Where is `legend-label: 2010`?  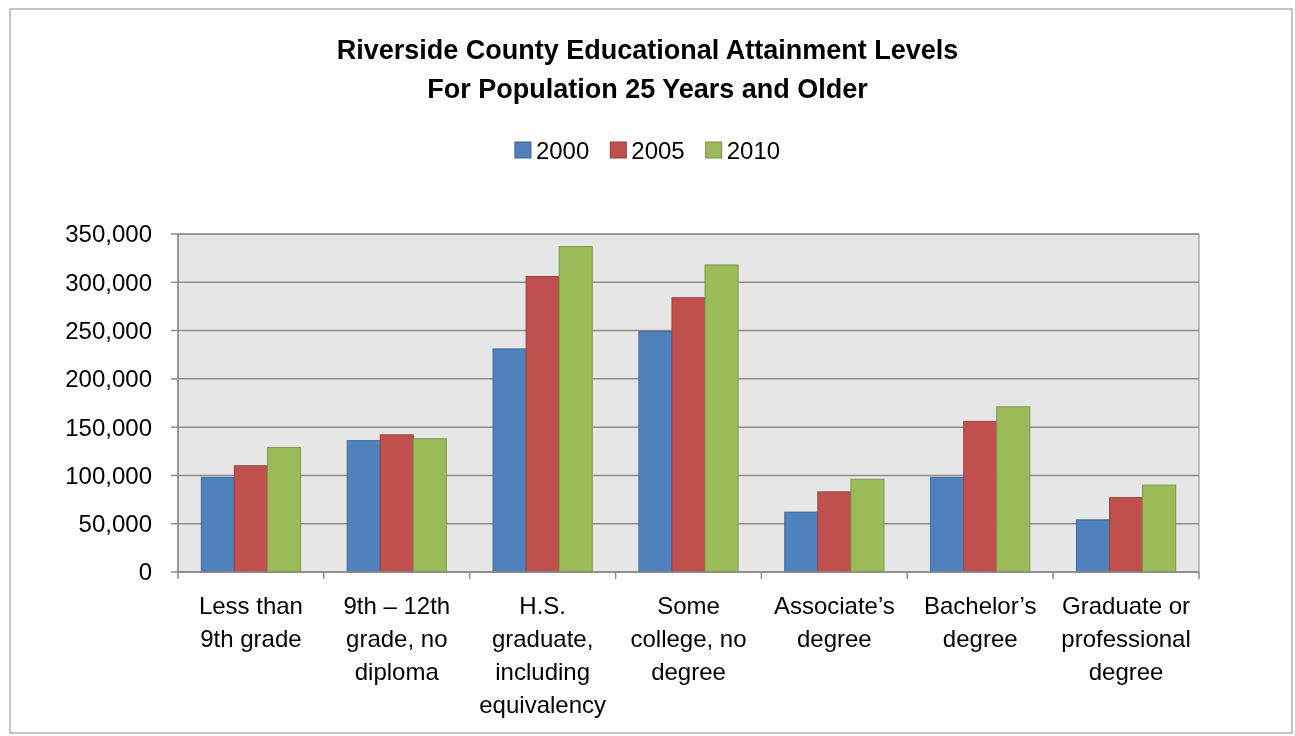
legend-label: 2010 is located at coordinates (753, 150).